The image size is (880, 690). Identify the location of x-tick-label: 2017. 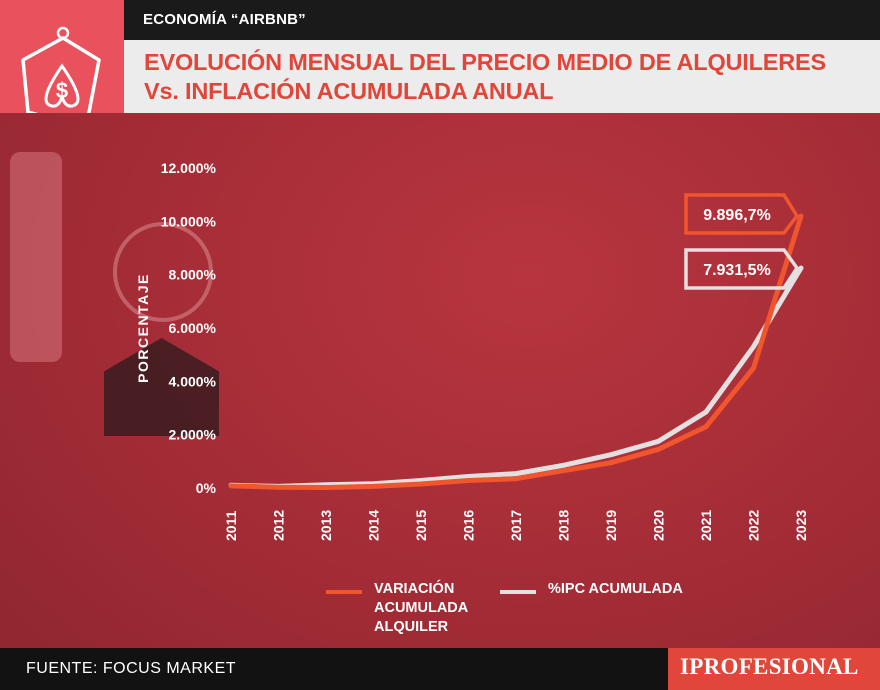
(516, 525).